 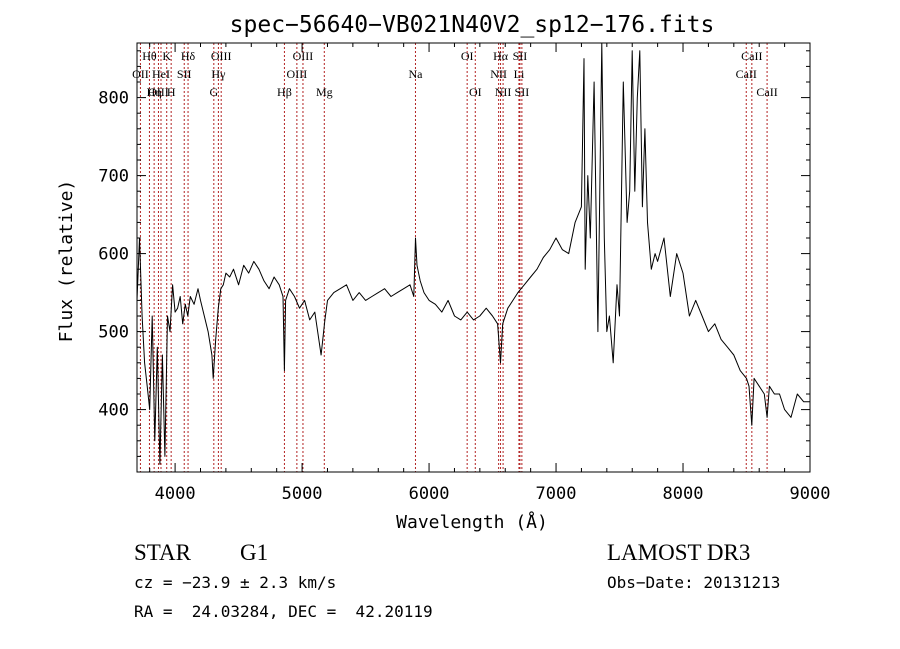 I want to click on y-tick-label: 800, so click(x=113, y=99).